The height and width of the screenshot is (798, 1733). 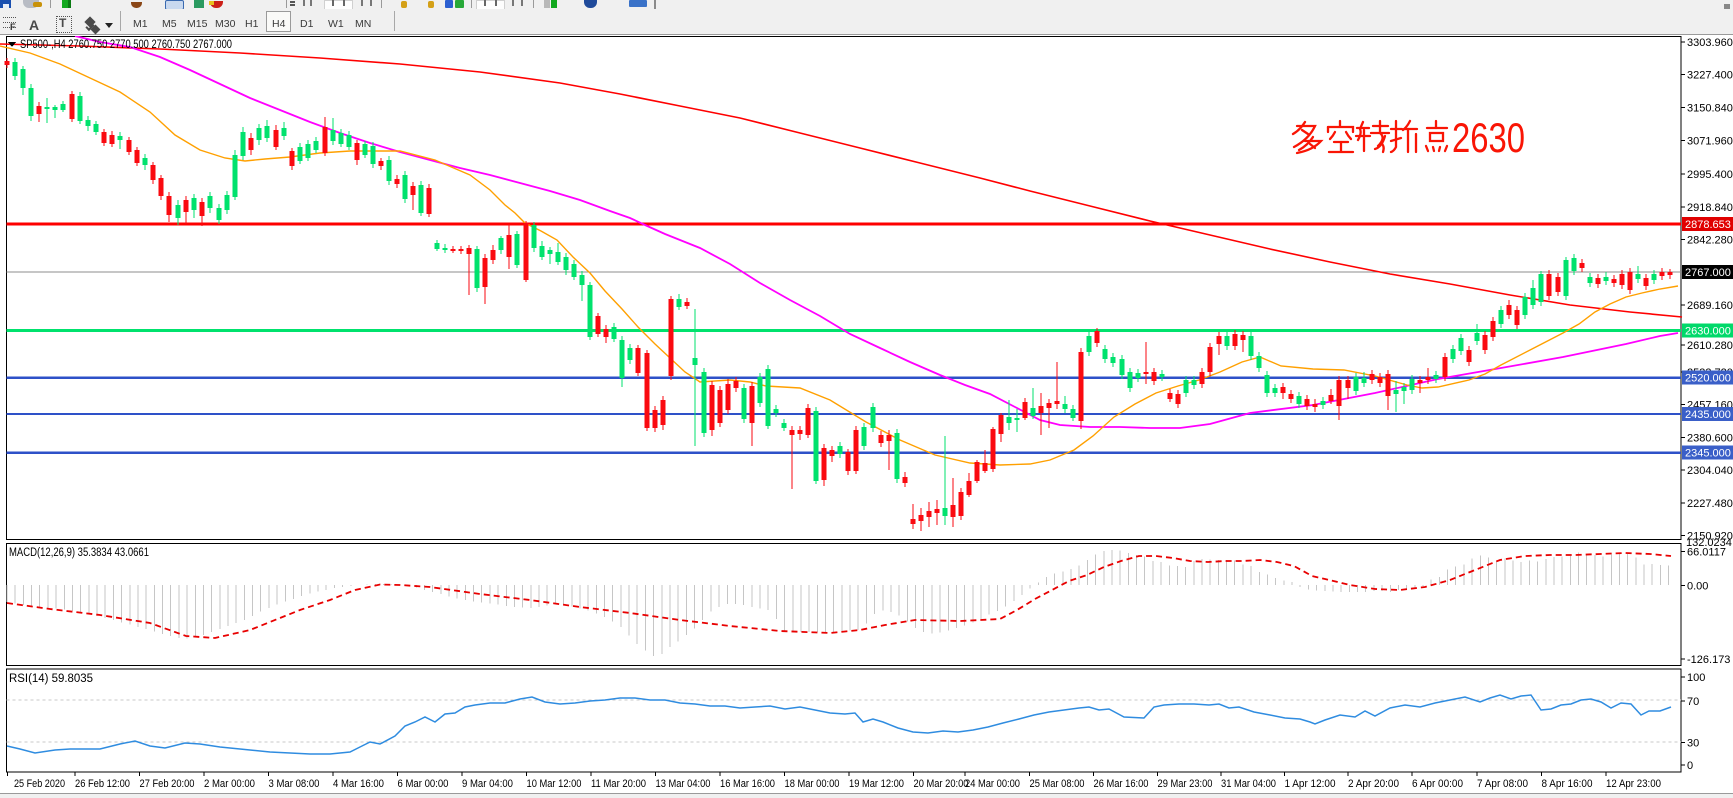 What do you see at coordinates (1708, 379) in the screenshot?
I see `svg-text: 2520.000` at bounding box center [1708, 379].